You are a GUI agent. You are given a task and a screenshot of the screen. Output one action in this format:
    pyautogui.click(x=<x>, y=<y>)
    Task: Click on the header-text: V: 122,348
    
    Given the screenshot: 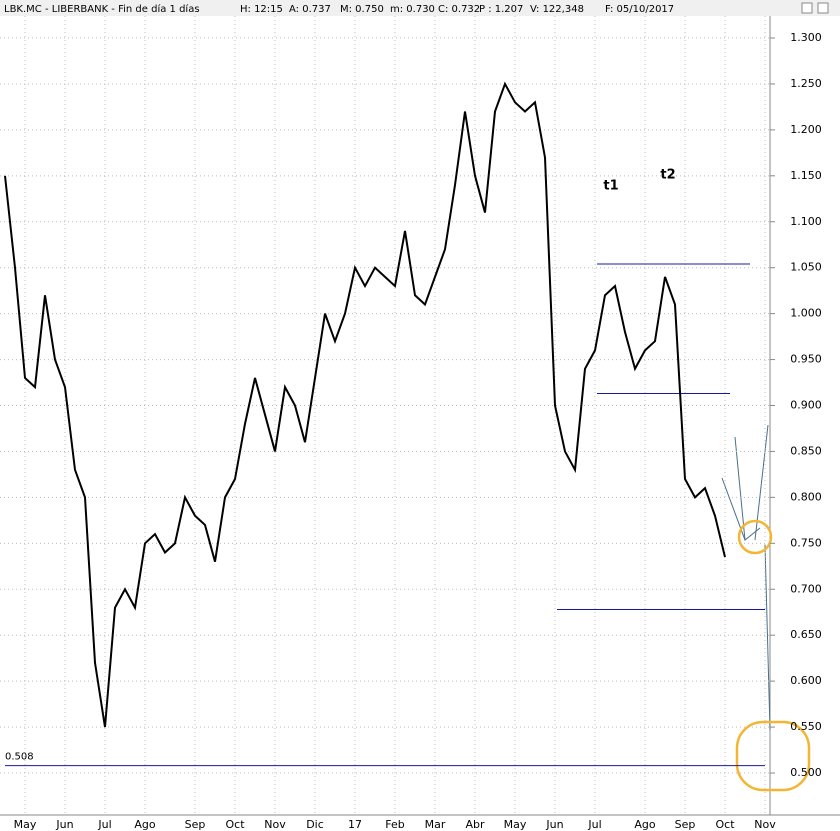 What is the action you would take?
    pyautogui.click(x=557, y=9)
    